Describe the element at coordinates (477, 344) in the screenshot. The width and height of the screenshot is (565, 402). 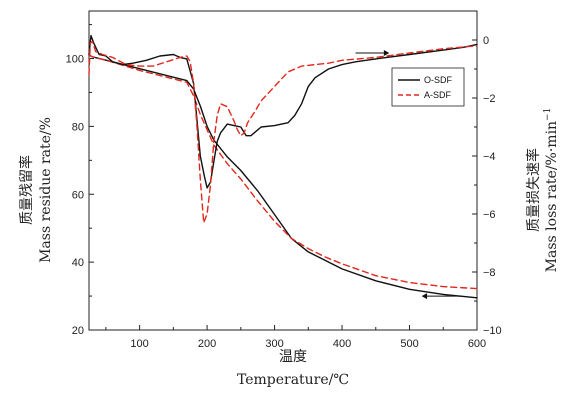
I see `x-tick-label: 600` at that location.